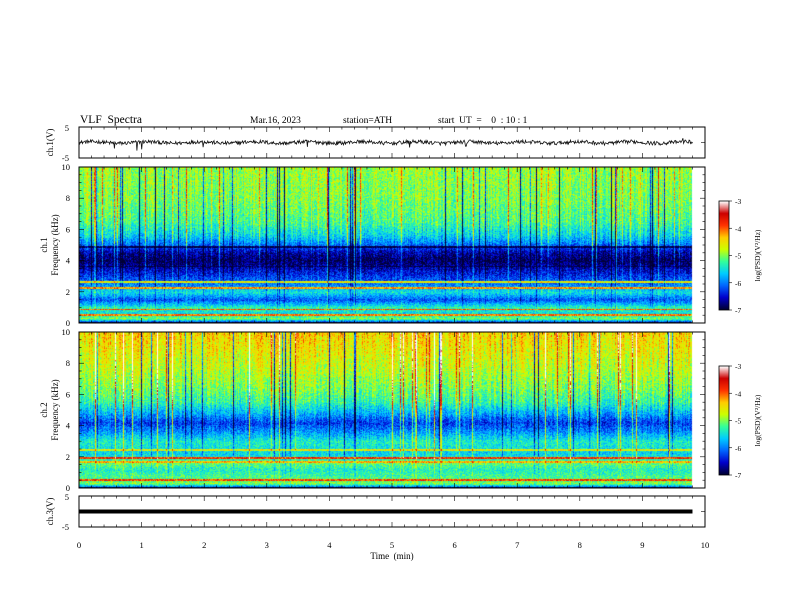 The image size is (792, 612). I want to click on ch1-colorbar-gradient, so click(724, 255).